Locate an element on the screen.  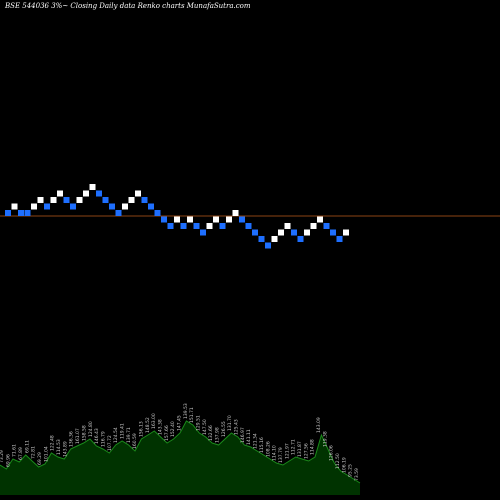
volume-label: 132.66 is located at coordinates (211, 433).